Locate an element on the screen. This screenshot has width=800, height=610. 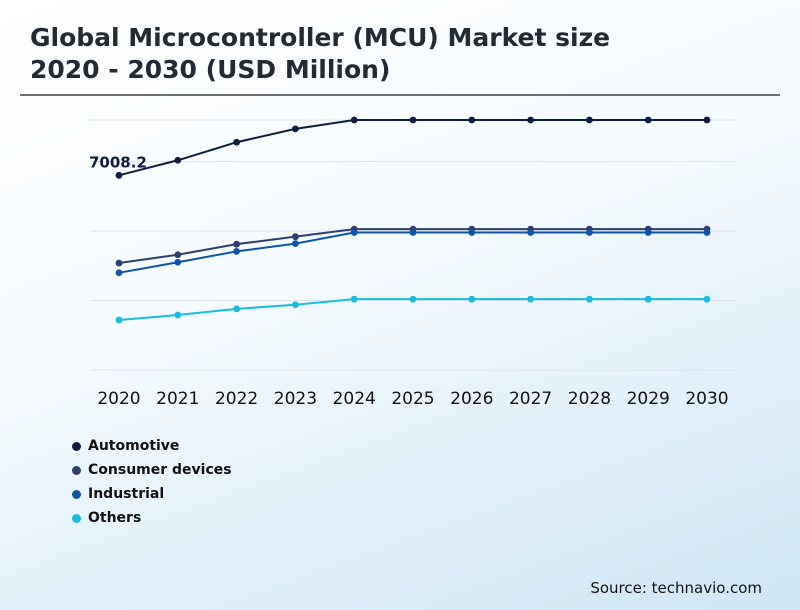
data-point-others-2028 is located at coordinates (589, 299).